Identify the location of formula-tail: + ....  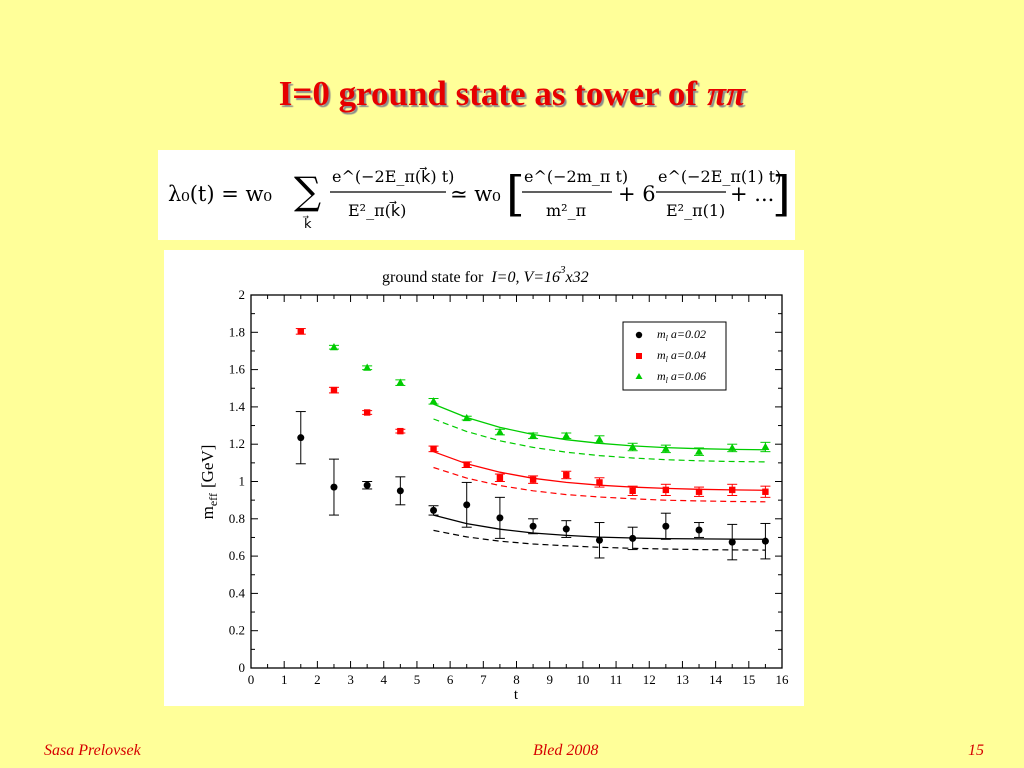
(752, 194).